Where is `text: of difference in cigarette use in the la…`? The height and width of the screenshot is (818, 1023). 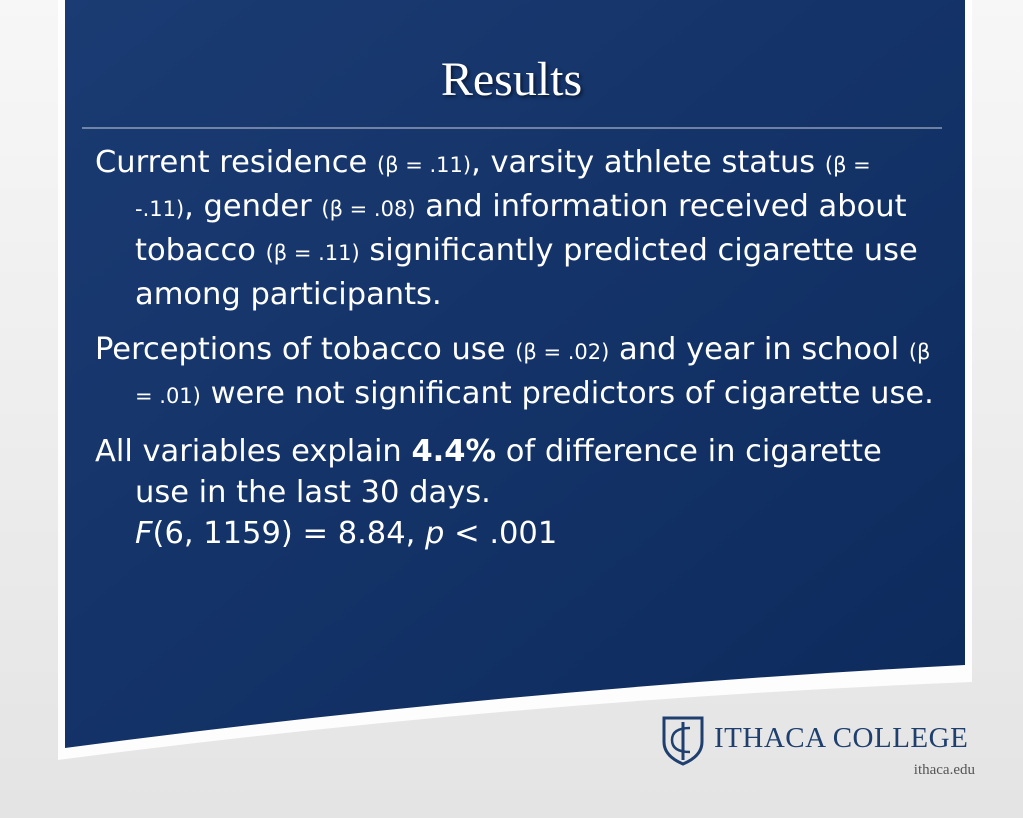
text: of difference in cigarette use in the la… is located at coordinates (513, 472).